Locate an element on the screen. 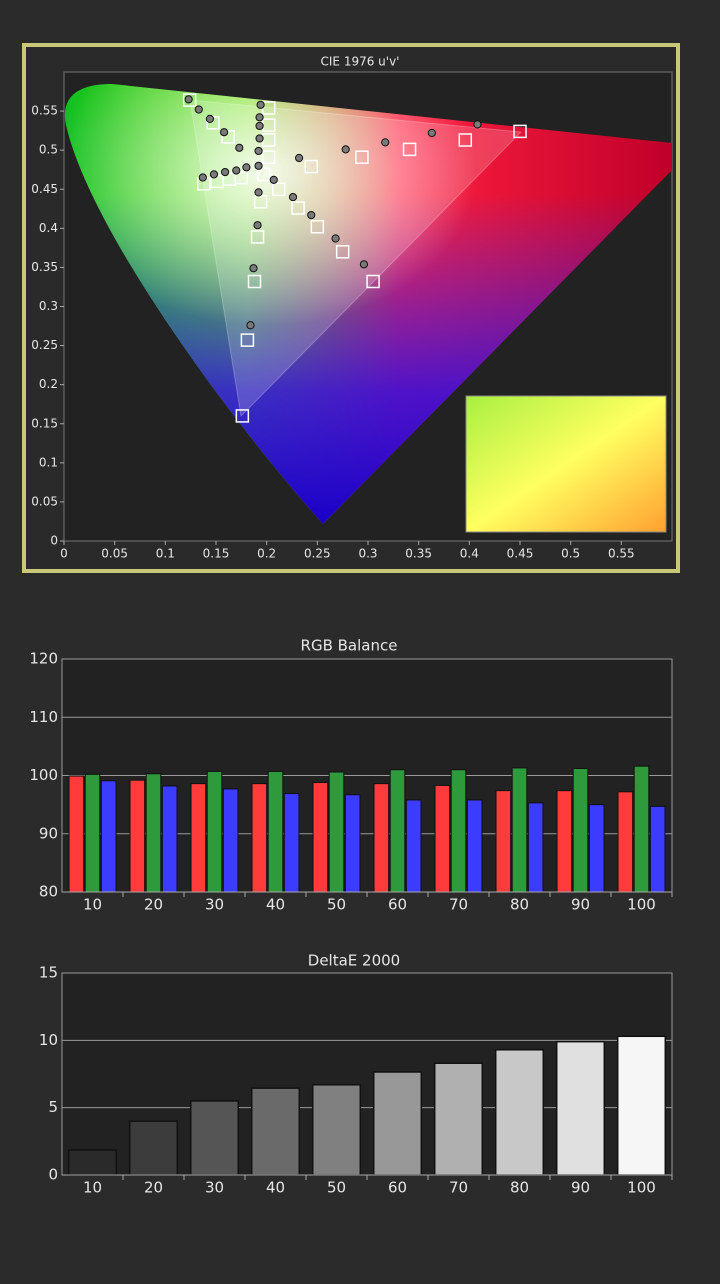 The width and height of the screenshot is (720, 1284). x-tick-label: 50 is located at coordinates (336, 905).